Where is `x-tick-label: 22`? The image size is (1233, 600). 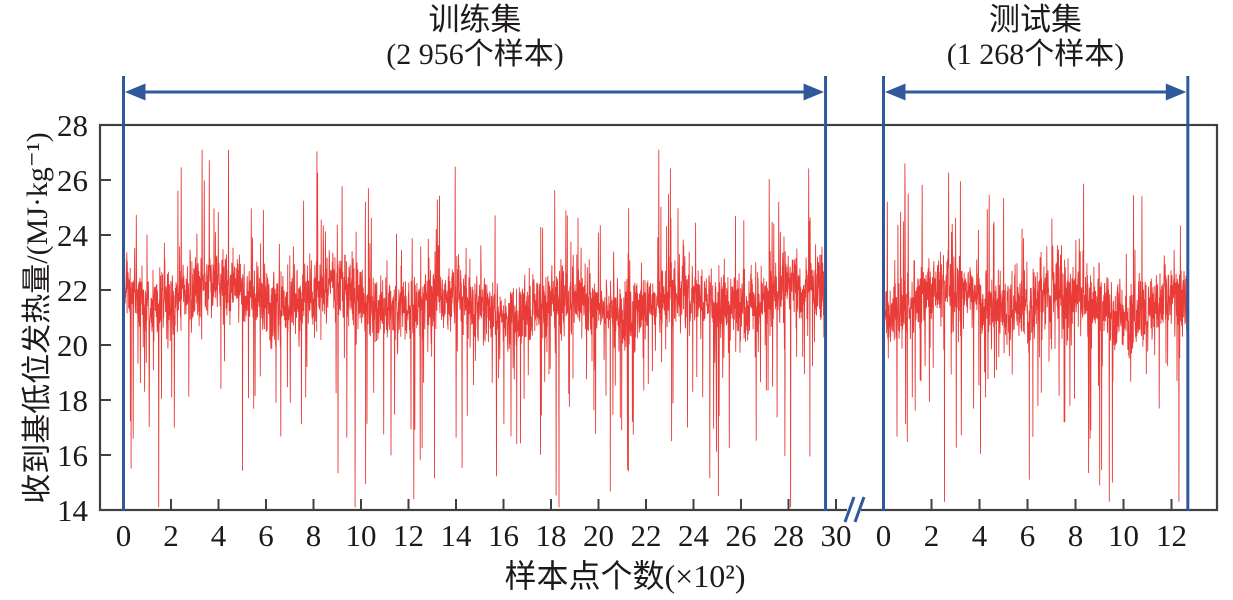
x-tick-label: 22 is located at coordinates (646, 535).